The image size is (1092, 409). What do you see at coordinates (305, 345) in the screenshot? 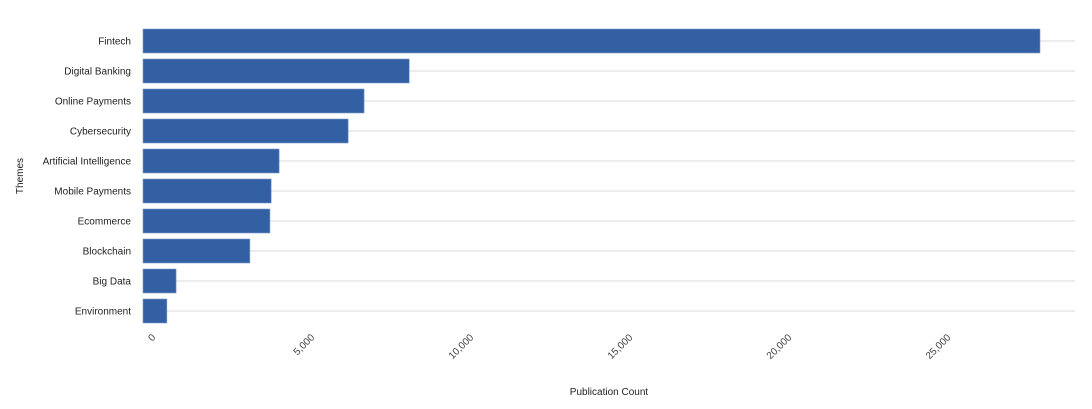
I see `x-tick-label: 5,000` at bounding box center [305, 345].